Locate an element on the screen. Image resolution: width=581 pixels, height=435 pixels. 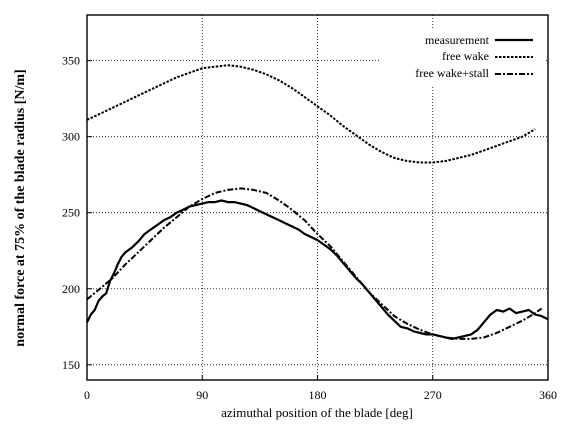
x-tick-label: 270 is located at coordinates (433, 395).